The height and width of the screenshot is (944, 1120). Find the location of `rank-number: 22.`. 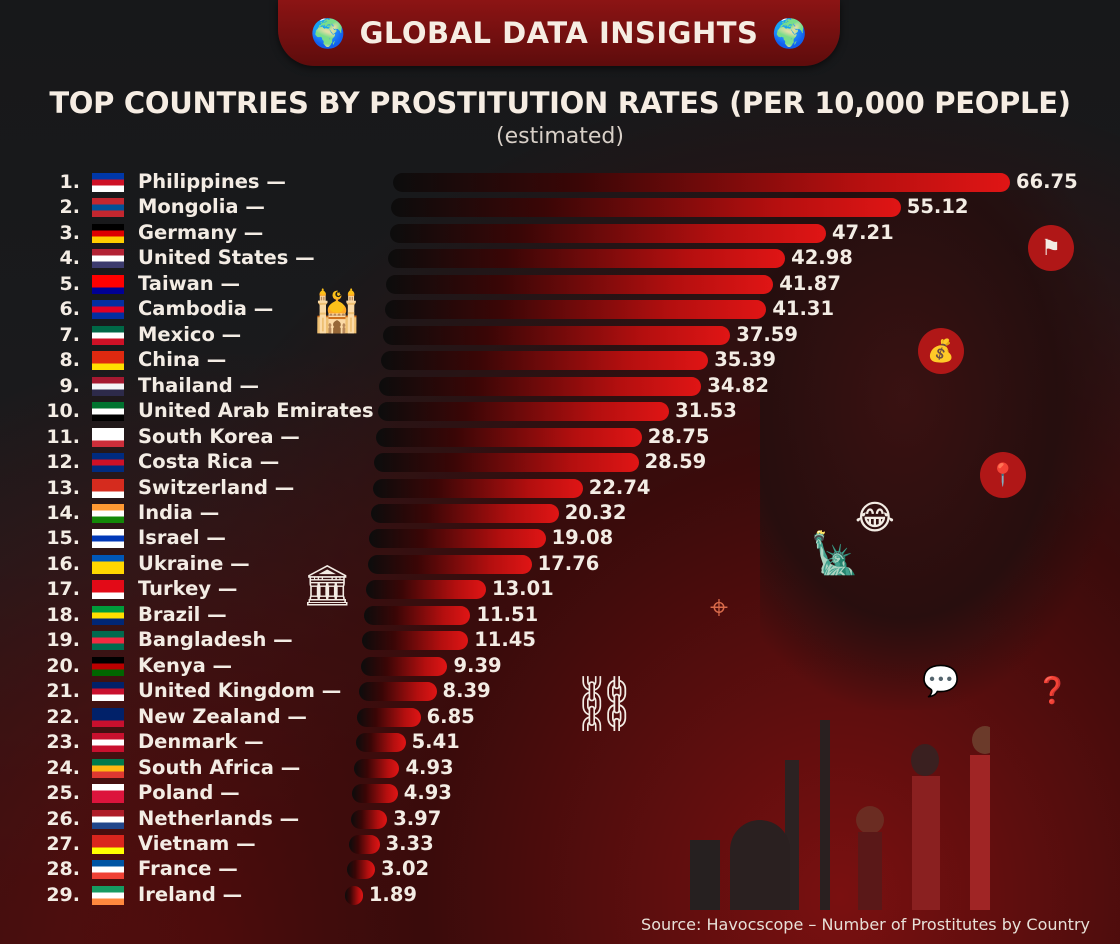

rank-number: 22. is located at coordinates (63, 716).